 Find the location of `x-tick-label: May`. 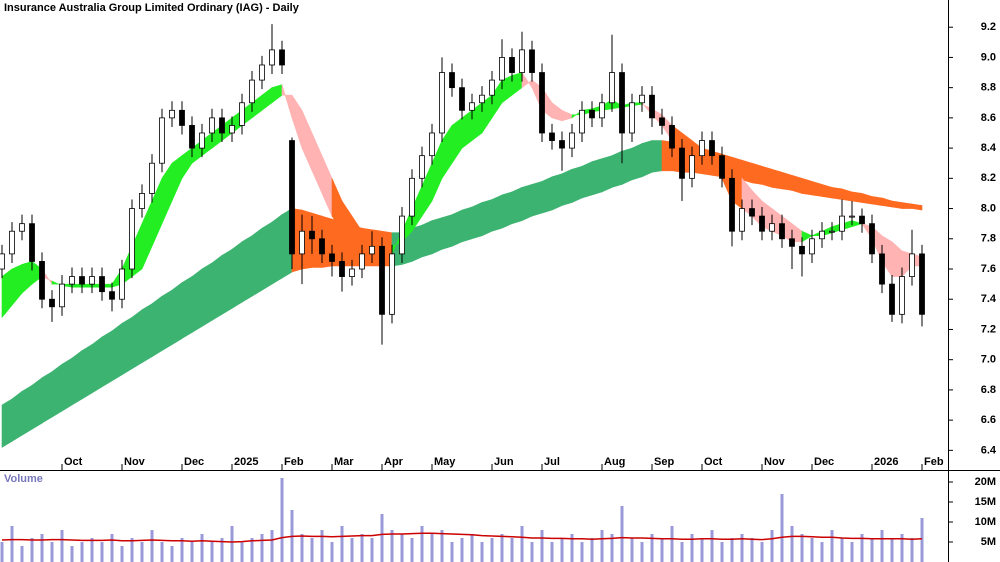

x-tick-label: May is located at coordinates (445, 462).